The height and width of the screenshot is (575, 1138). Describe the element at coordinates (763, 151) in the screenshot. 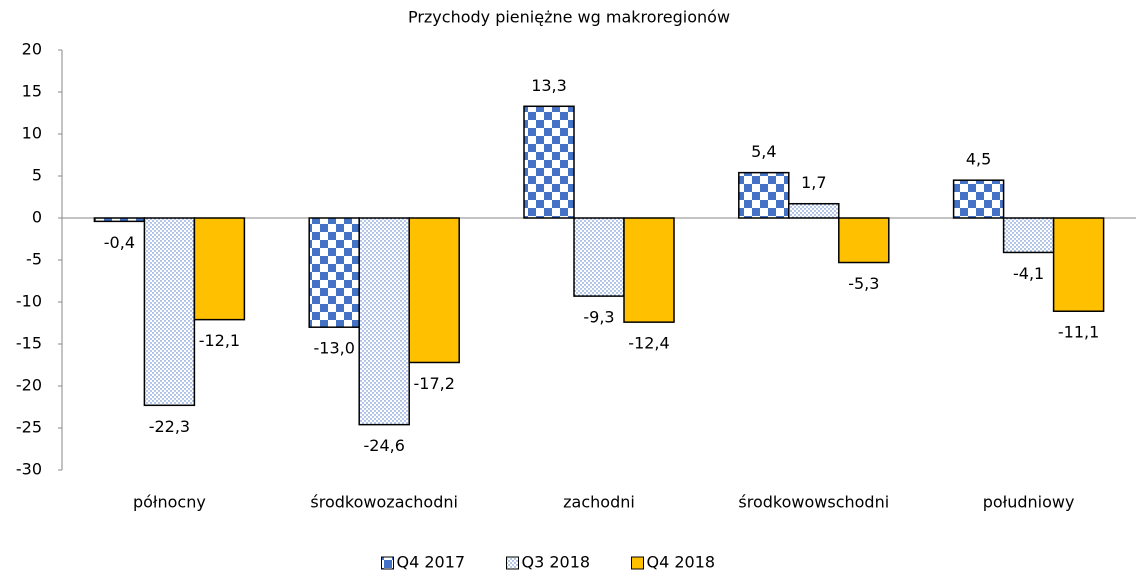

I see `value-label: 5,4` at that location.